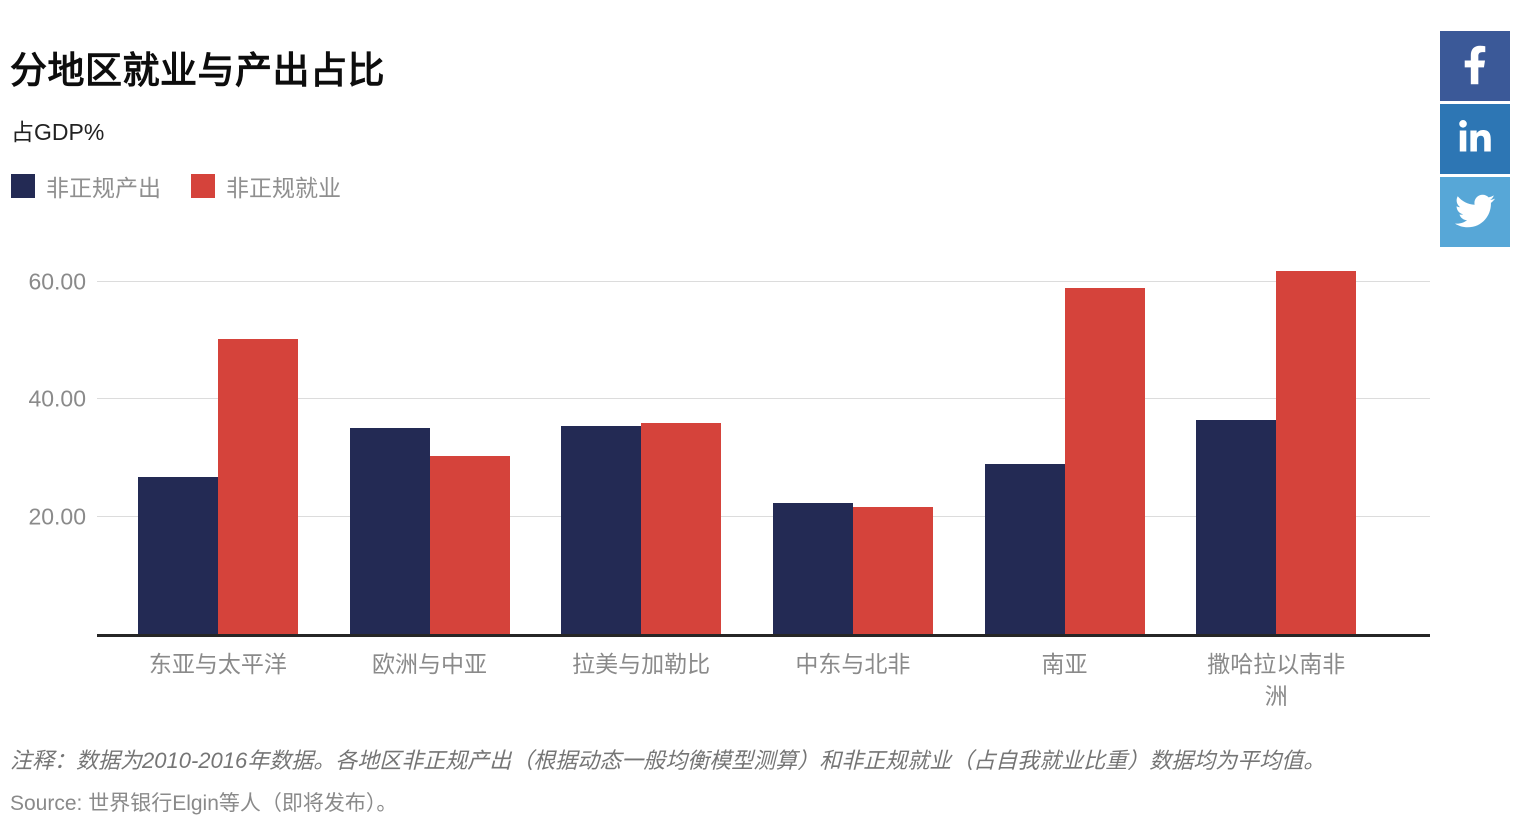  Describe the element at coordinates (103, 188) in the screenshot. I see `legend-label-informal-output: 非正规产出` at that location.